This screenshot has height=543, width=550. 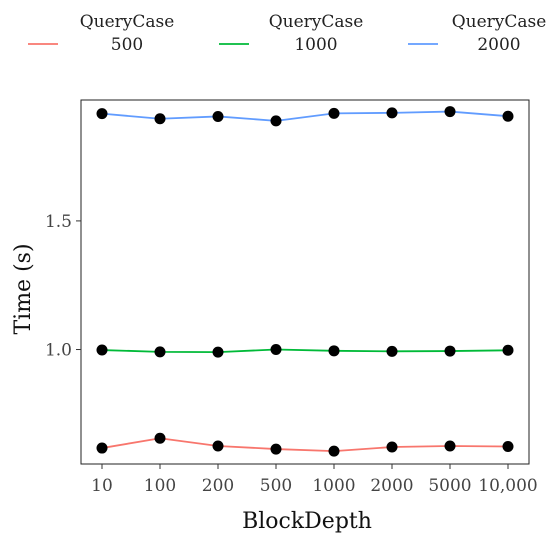 I want to click on x-tick-label: 10, so click(x=102, y=486).